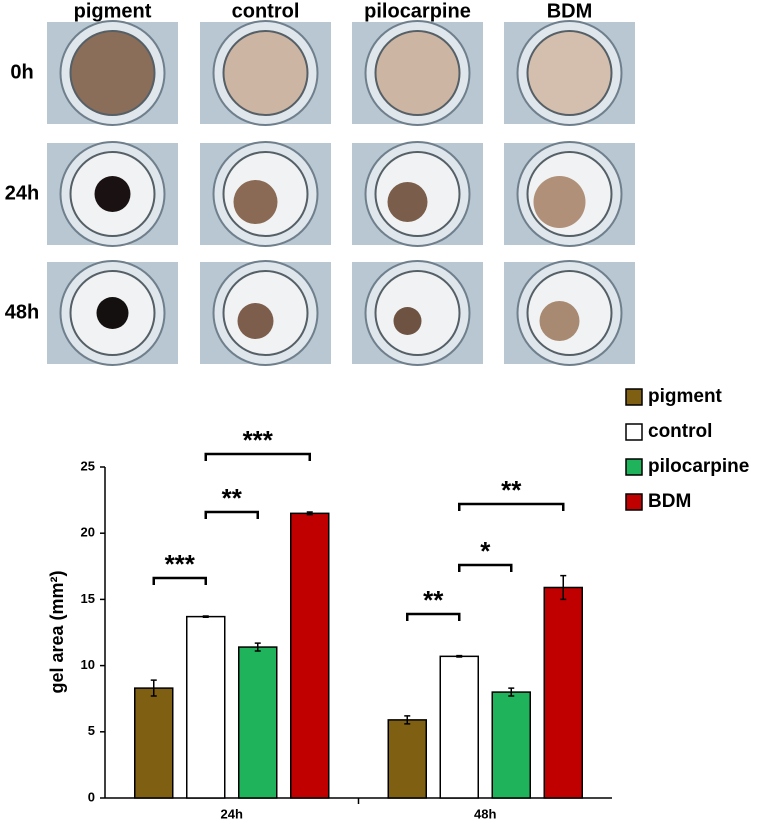 This screenshot has height=831, width=762. What do you see at coordinates (113, 11) in the screenshot?
I see `column-header: pigment` at bounding box center [113, 11].